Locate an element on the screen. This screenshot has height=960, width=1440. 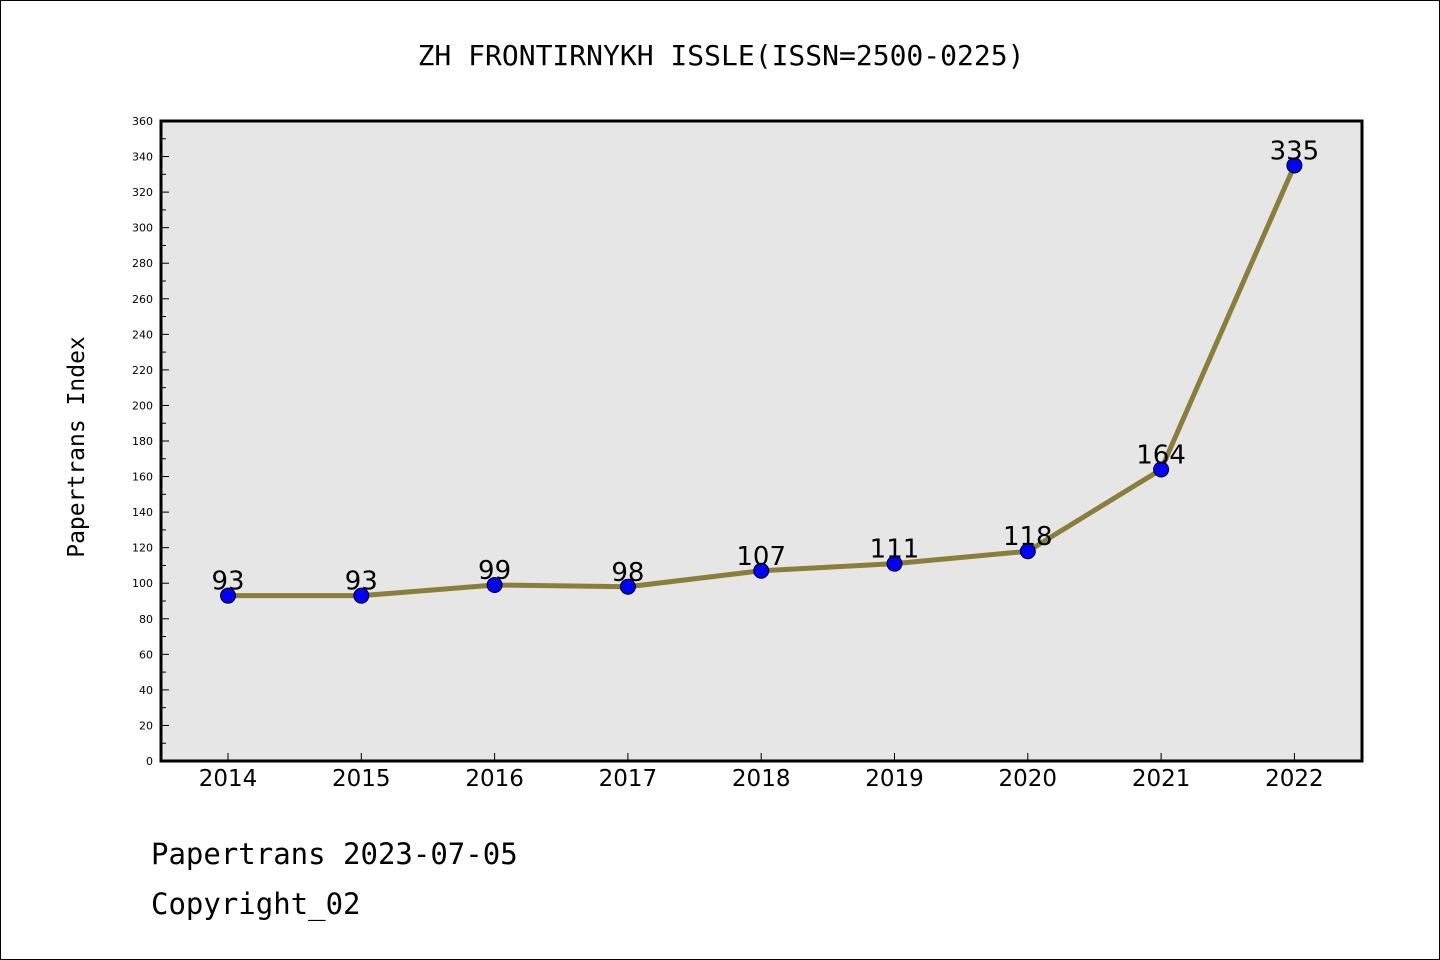
y-tick-label: 220 is located at coordinates (142, 370).